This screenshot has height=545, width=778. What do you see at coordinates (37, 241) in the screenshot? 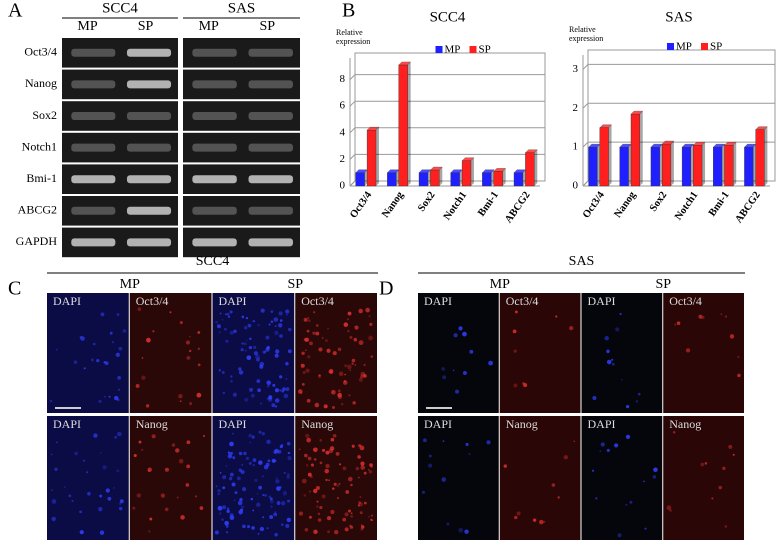
I see `gene-label: GAPDH` at bounding box center [37, 241].